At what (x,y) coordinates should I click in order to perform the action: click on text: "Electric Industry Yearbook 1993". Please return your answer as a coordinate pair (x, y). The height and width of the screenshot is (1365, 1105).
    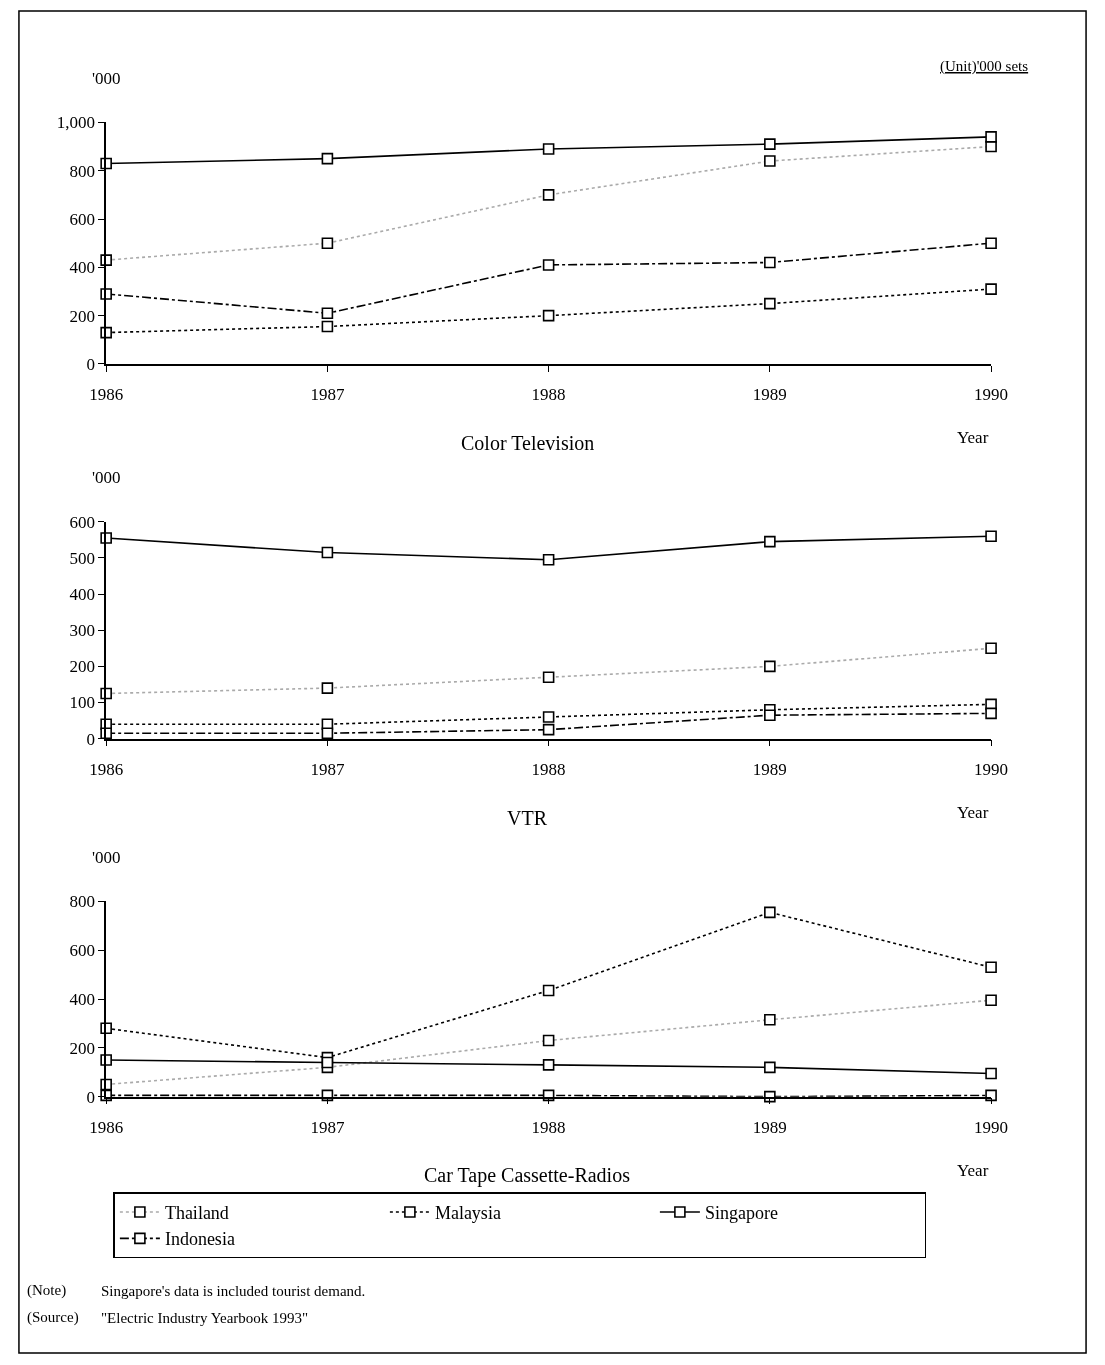
    Looking at the image, I should click on (205, 1318).